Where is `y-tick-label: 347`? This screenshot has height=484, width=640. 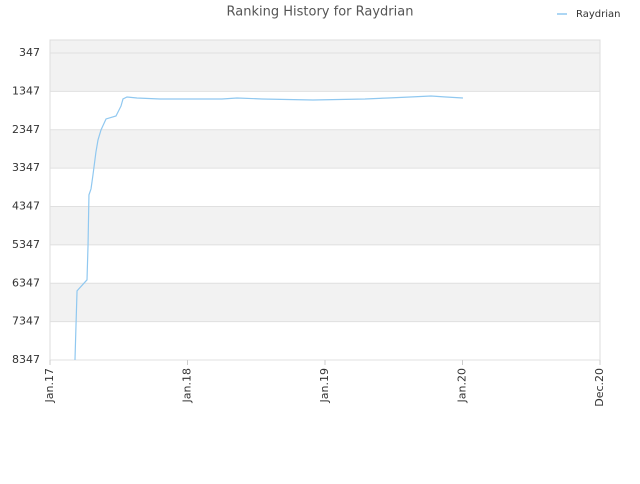 y-tick-label: 347 is located at coordinates (29, 52).